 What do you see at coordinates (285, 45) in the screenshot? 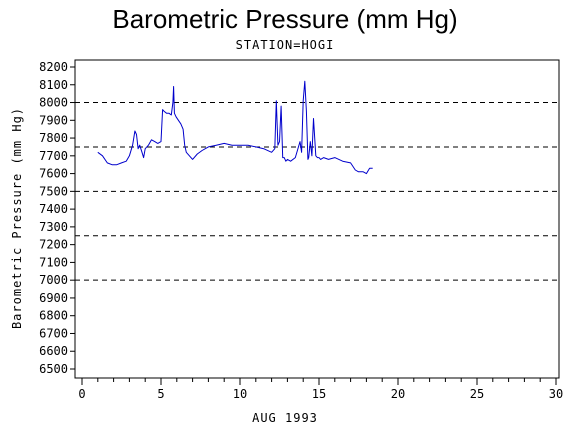
I see `chart-subtitle: STATION=HOGI` at bounding box center [285, 45].